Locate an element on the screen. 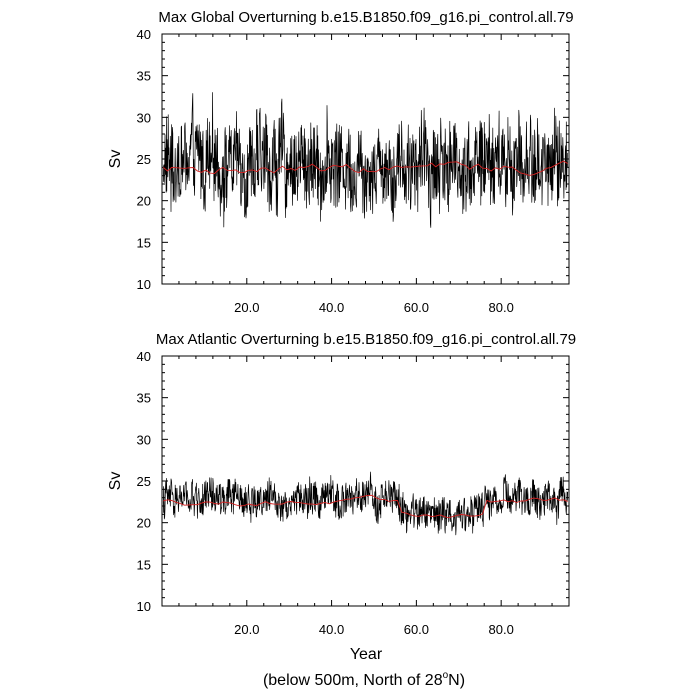 This screenshot has width=700, height=700. atlantic-y-tick-label: 35 is located at coordinates (144, 398).